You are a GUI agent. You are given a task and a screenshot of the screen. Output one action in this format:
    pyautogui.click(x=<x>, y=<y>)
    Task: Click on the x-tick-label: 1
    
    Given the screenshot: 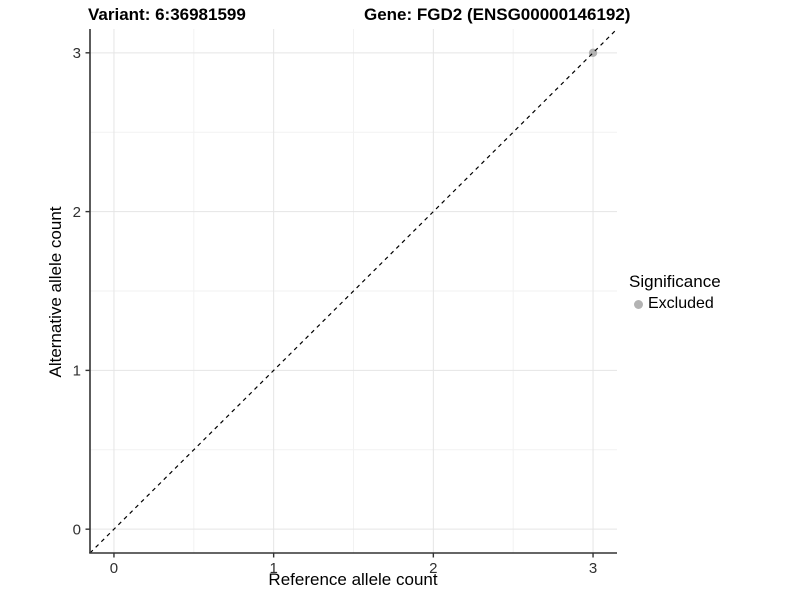 What is the action you would take?
    pyautogui.click(x=273, y=568)
    